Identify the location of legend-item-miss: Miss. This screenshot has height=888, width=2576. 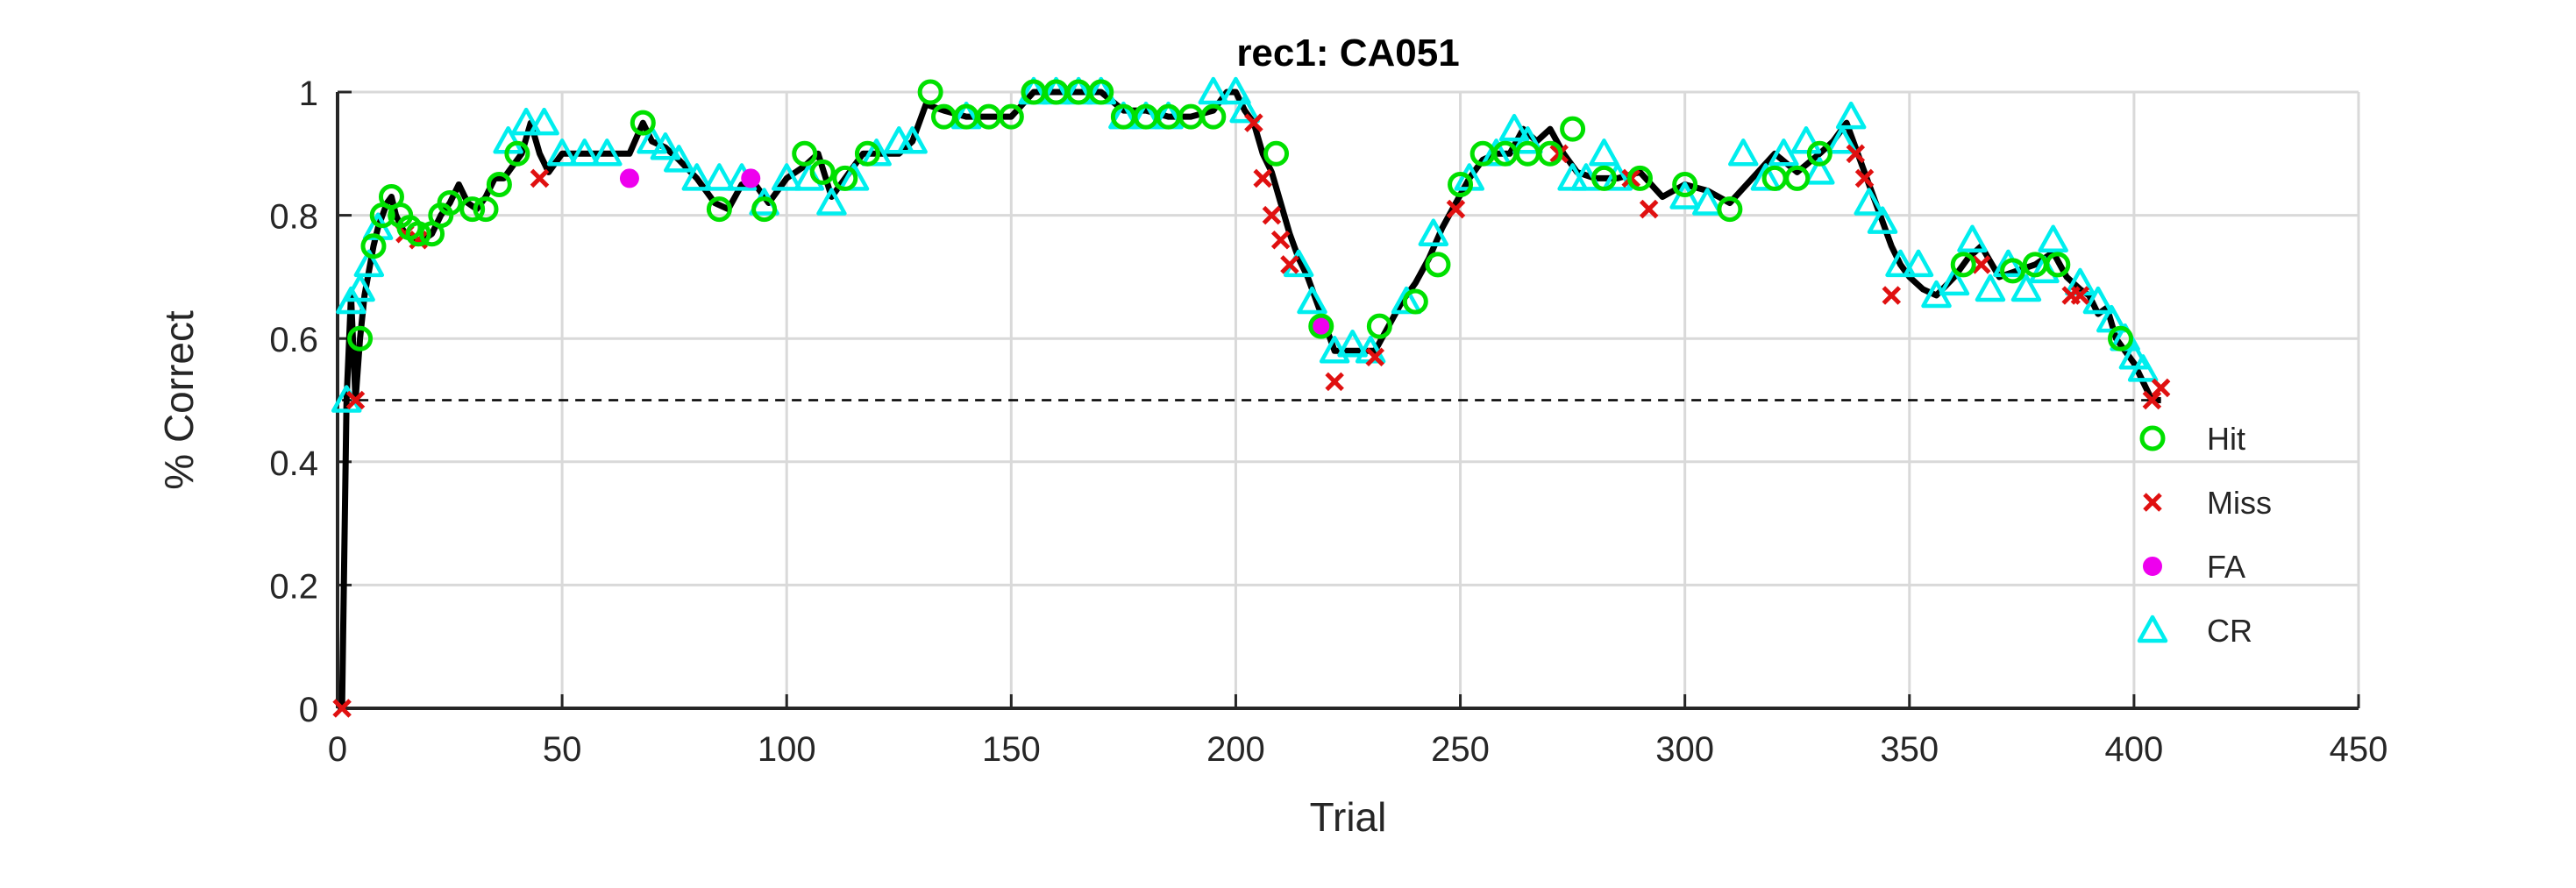
(2207, 503).